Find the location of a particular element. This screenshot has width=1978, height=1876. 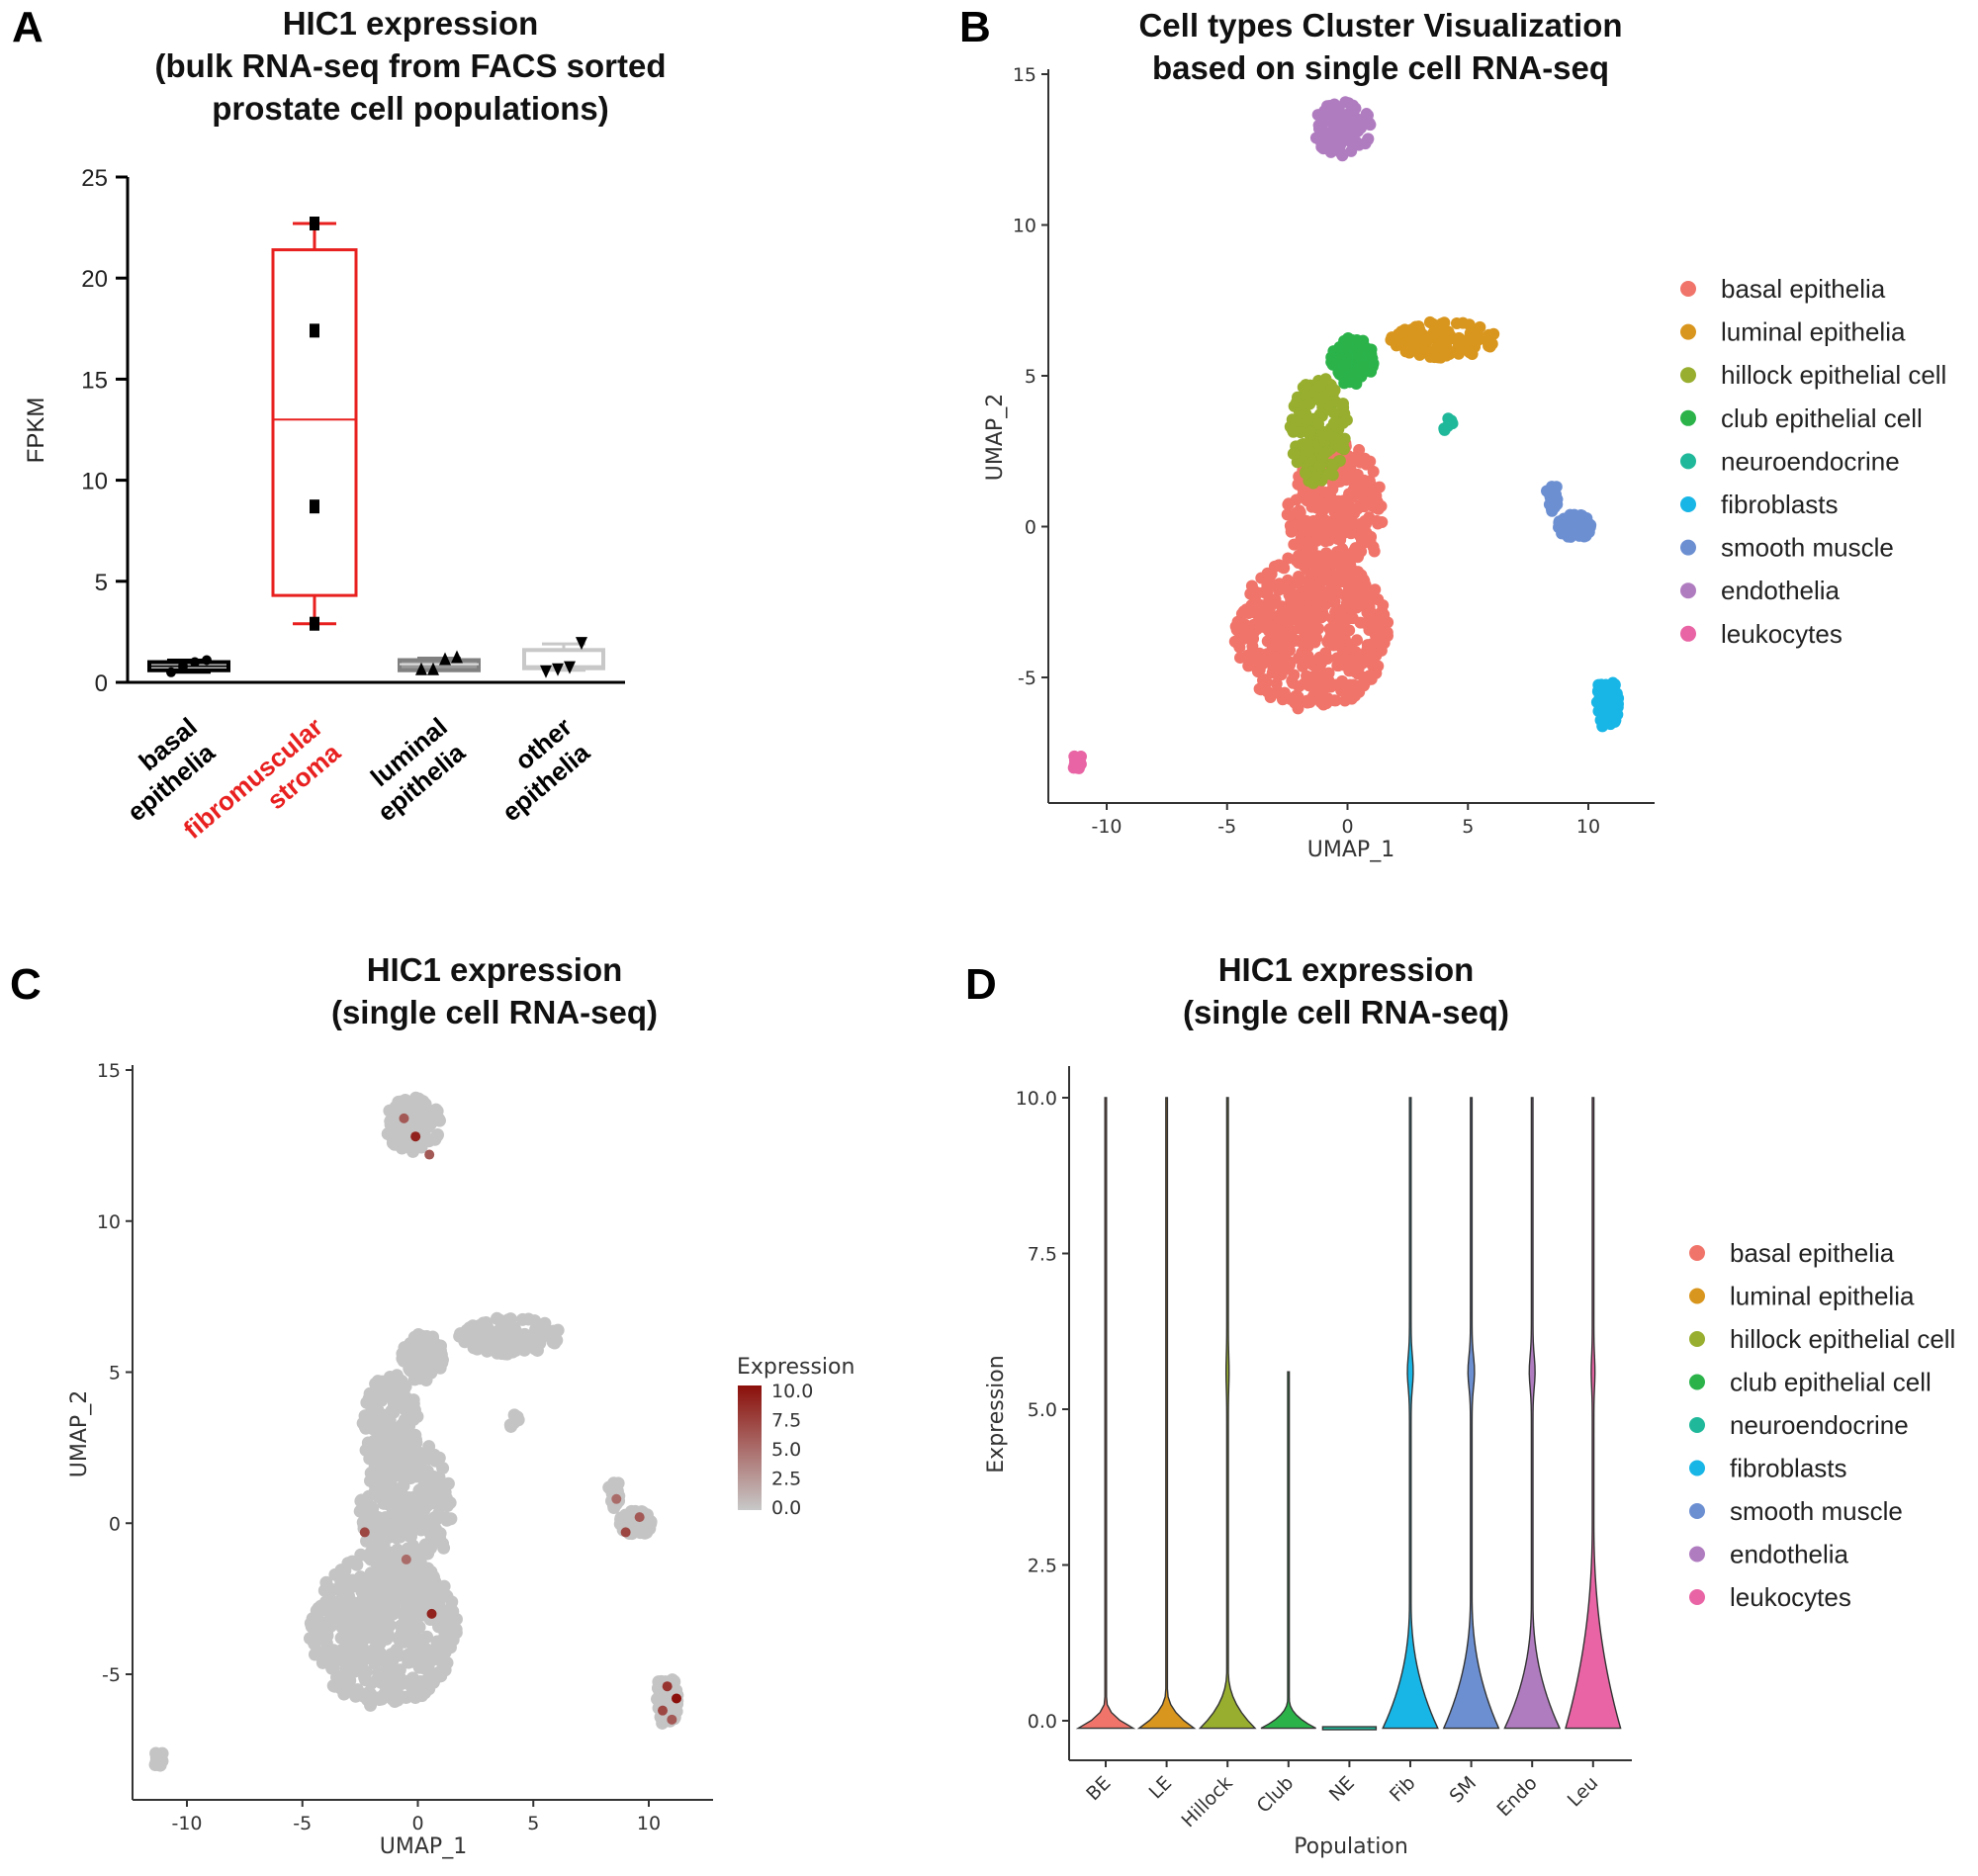

y-axis-label: UMAP_2 is located at coordinates (995, 437).